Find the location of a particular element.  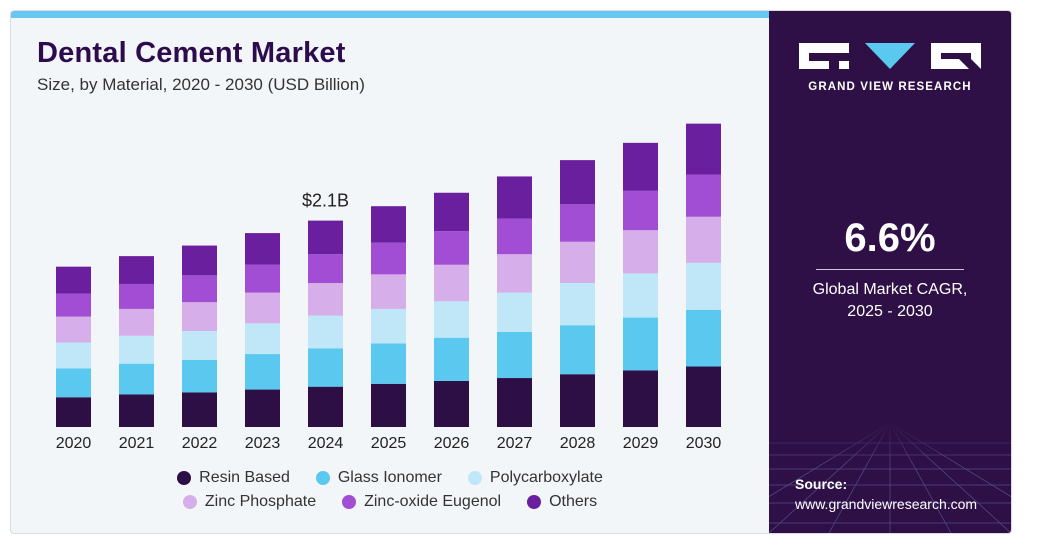

bar-segment-polycarboxylate-2023 is located at coordinates (262, 339).